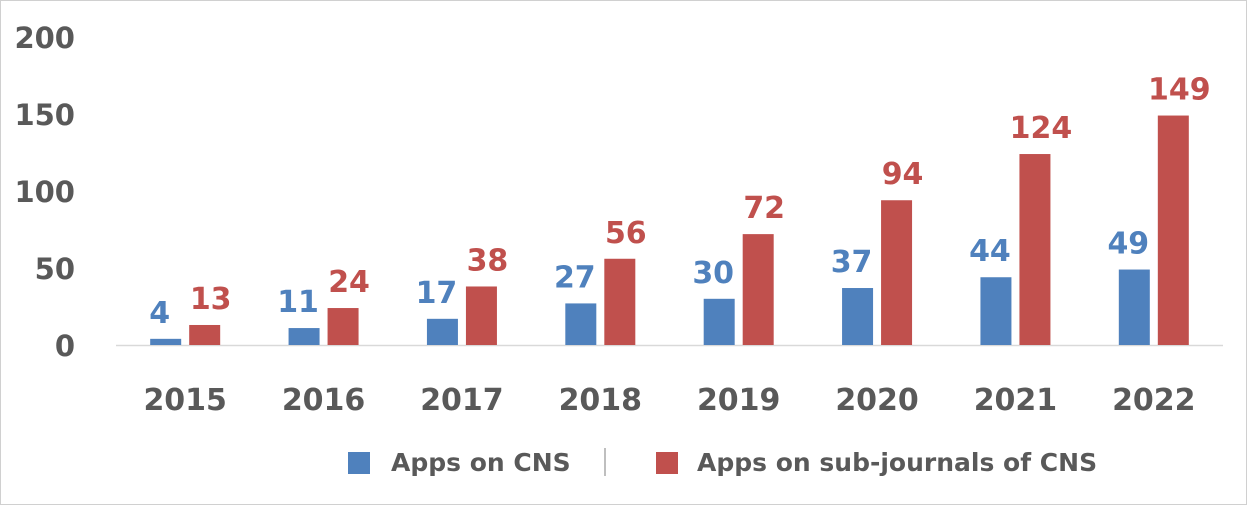  I want to click on data-label-cns-2018: 27, so click(575, 277).